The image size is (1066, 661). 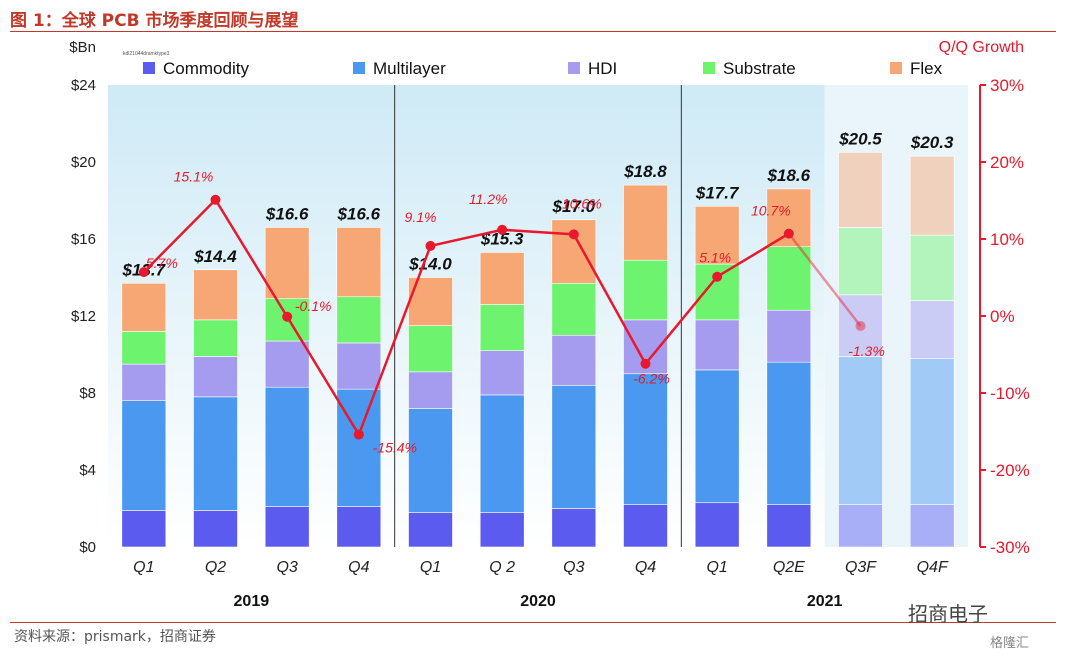 What do you see at coordinates (866, 351) in the screenshot?
I see `growth-label: -1.3%` at bounding box center [866, 351].